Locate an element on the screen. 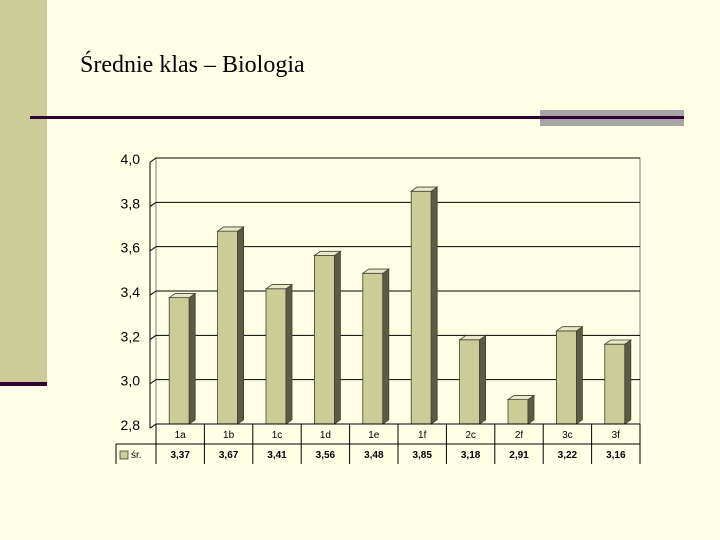 This screenshot has height=540, width=720. data-label: 3,48 is located at coordinates (374, 455).